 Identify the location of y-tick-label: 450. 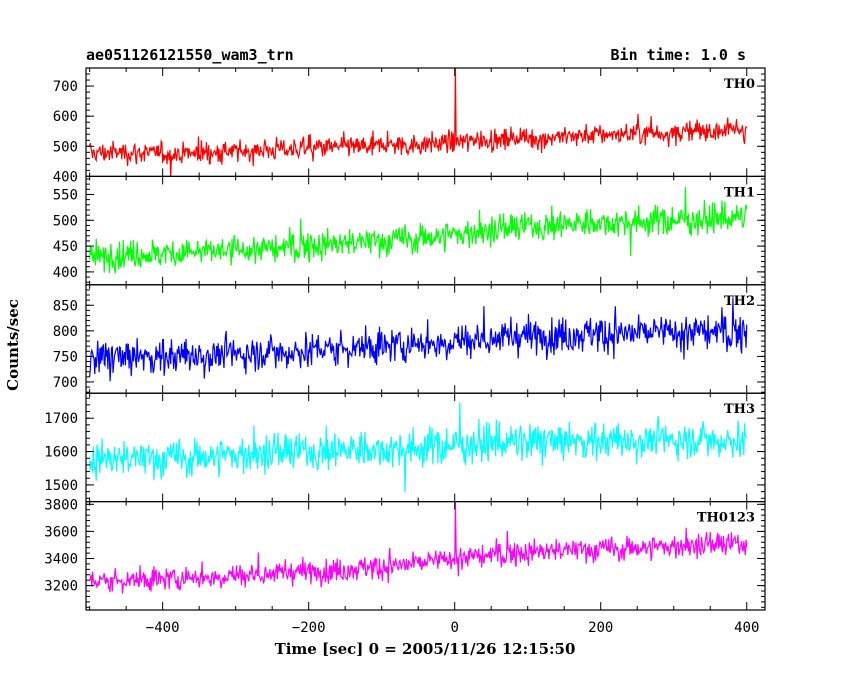
(65, 247).